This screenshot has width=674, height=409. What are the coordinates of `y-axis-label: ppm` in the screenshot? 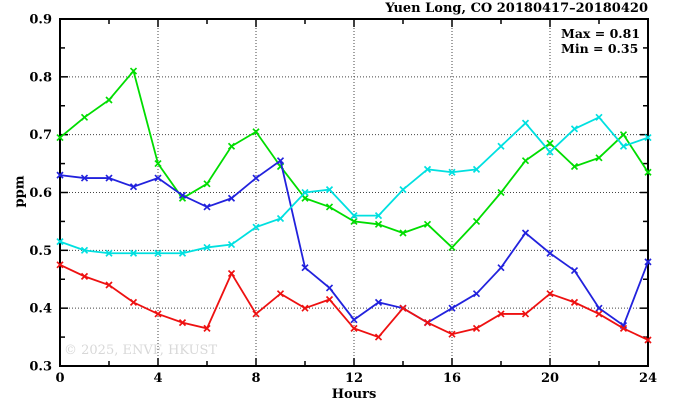 It's located at (20, 191).